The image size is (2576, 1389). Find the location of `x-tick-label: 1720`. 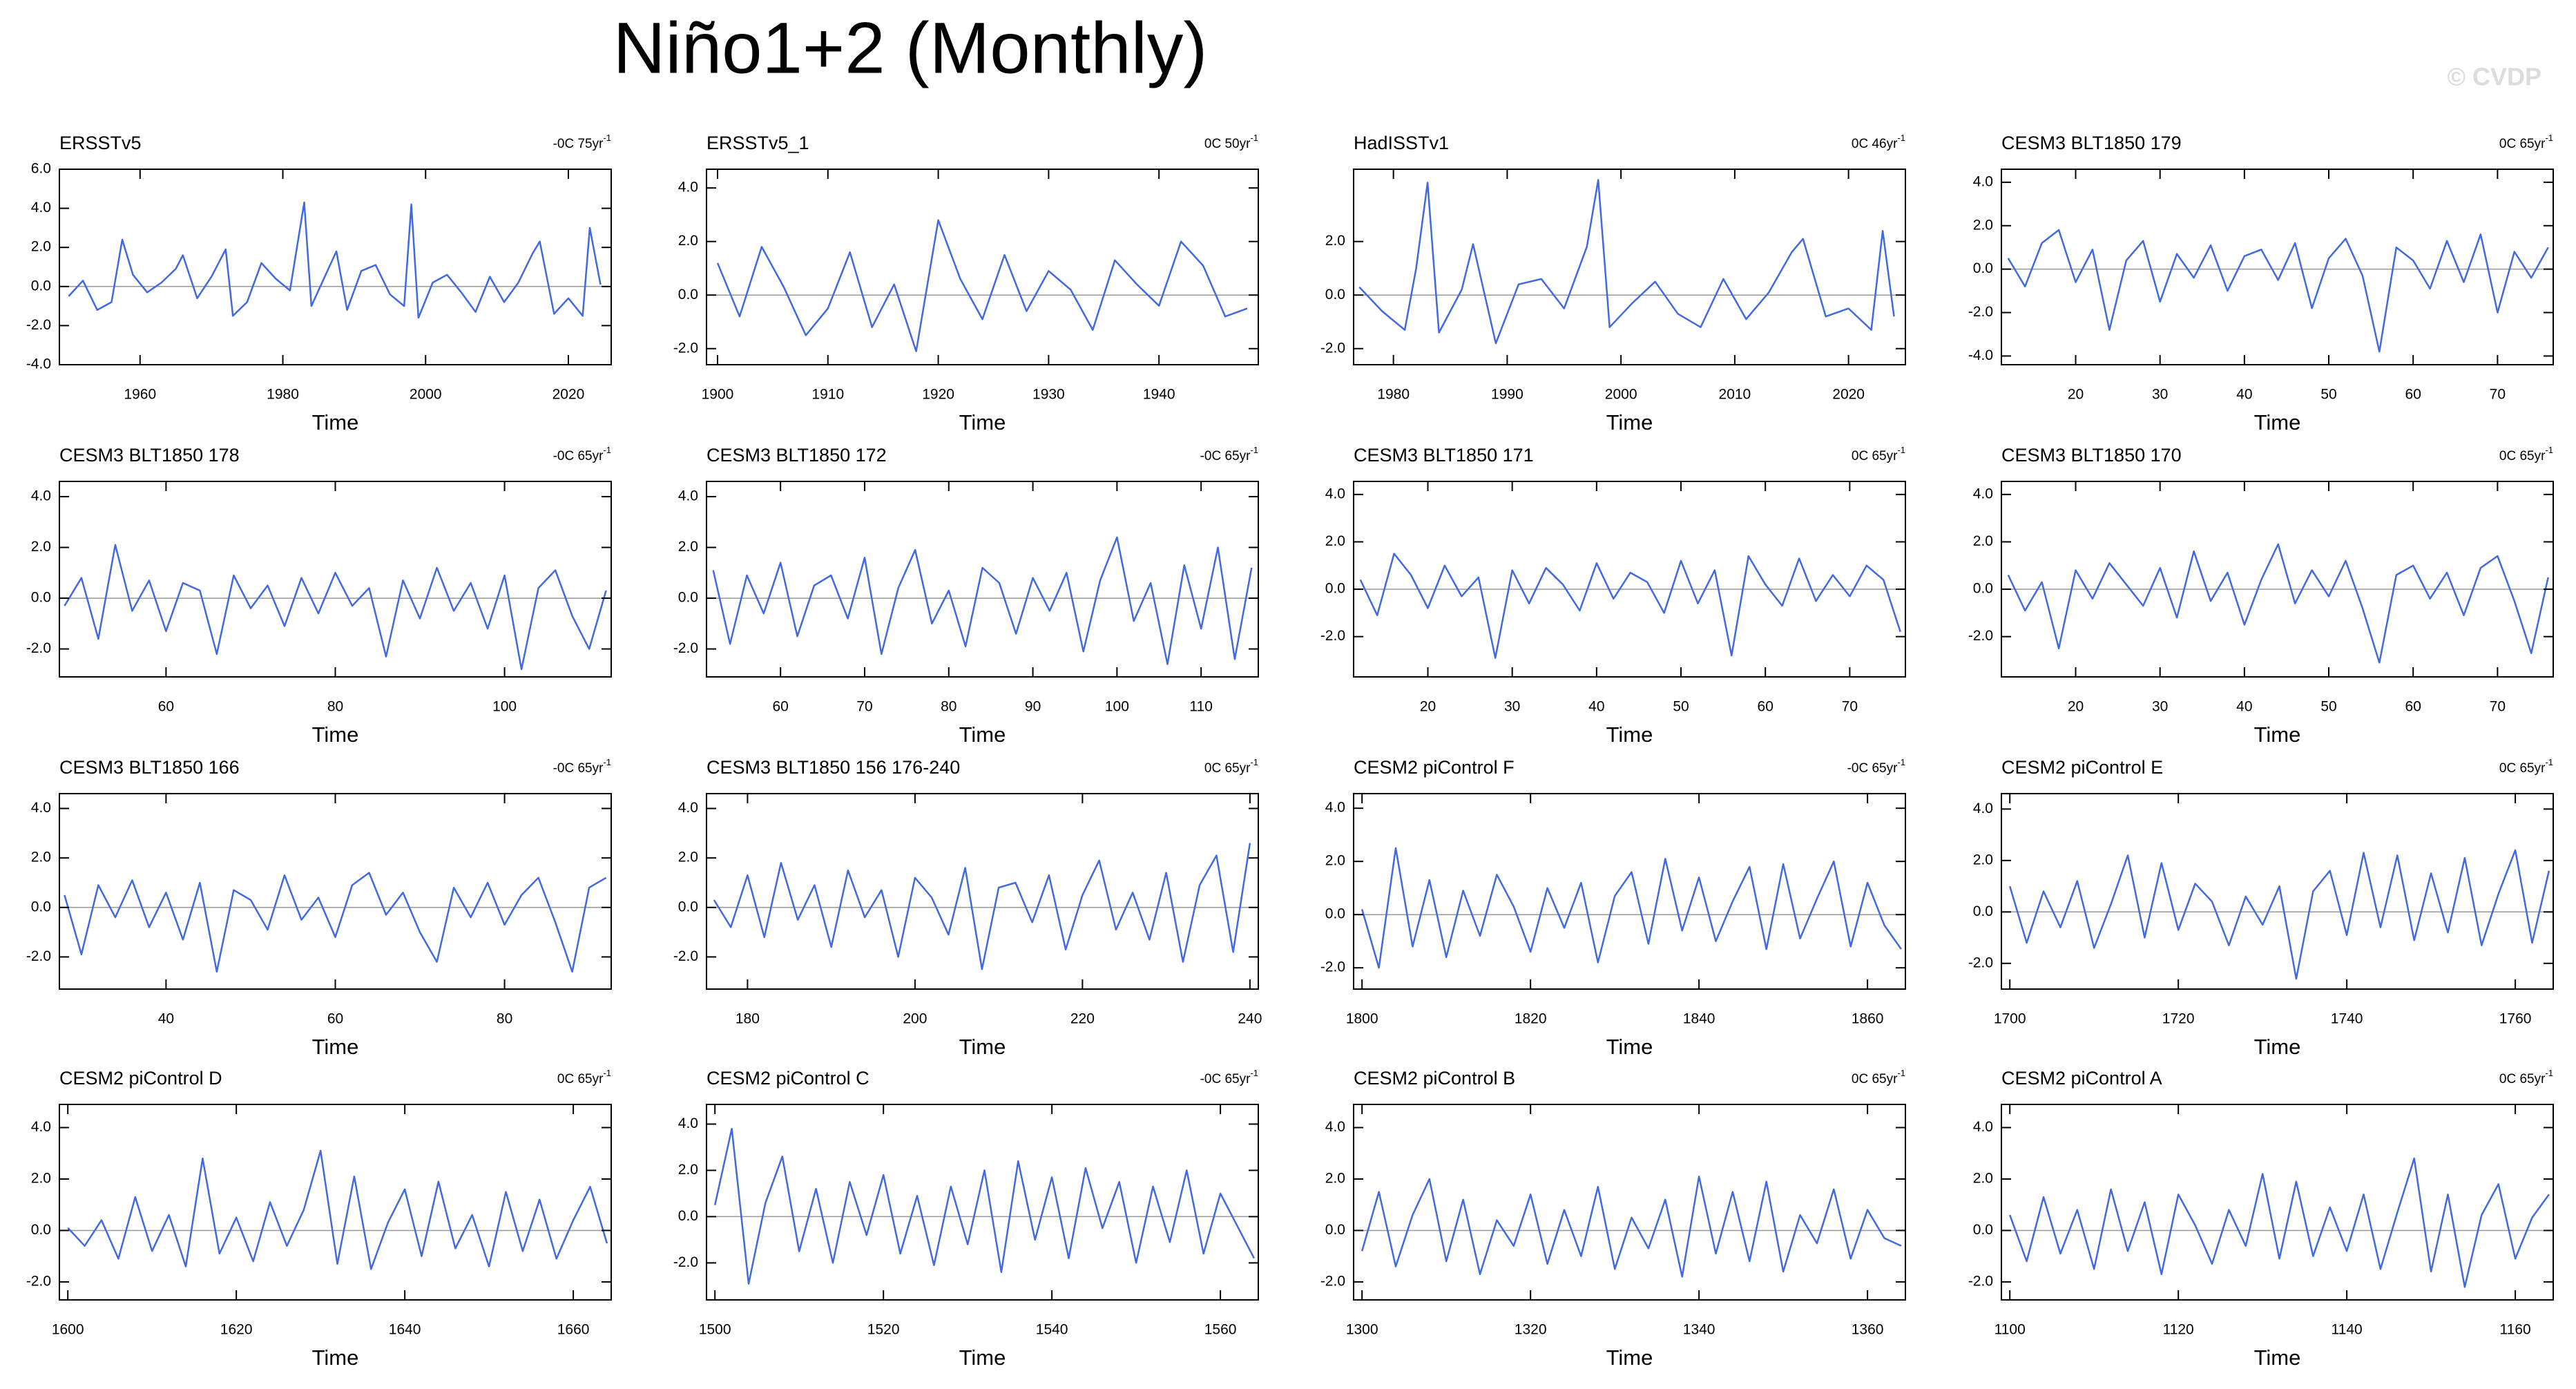

x-tick-label: 1720 is located at coordinates (2178, 1019).